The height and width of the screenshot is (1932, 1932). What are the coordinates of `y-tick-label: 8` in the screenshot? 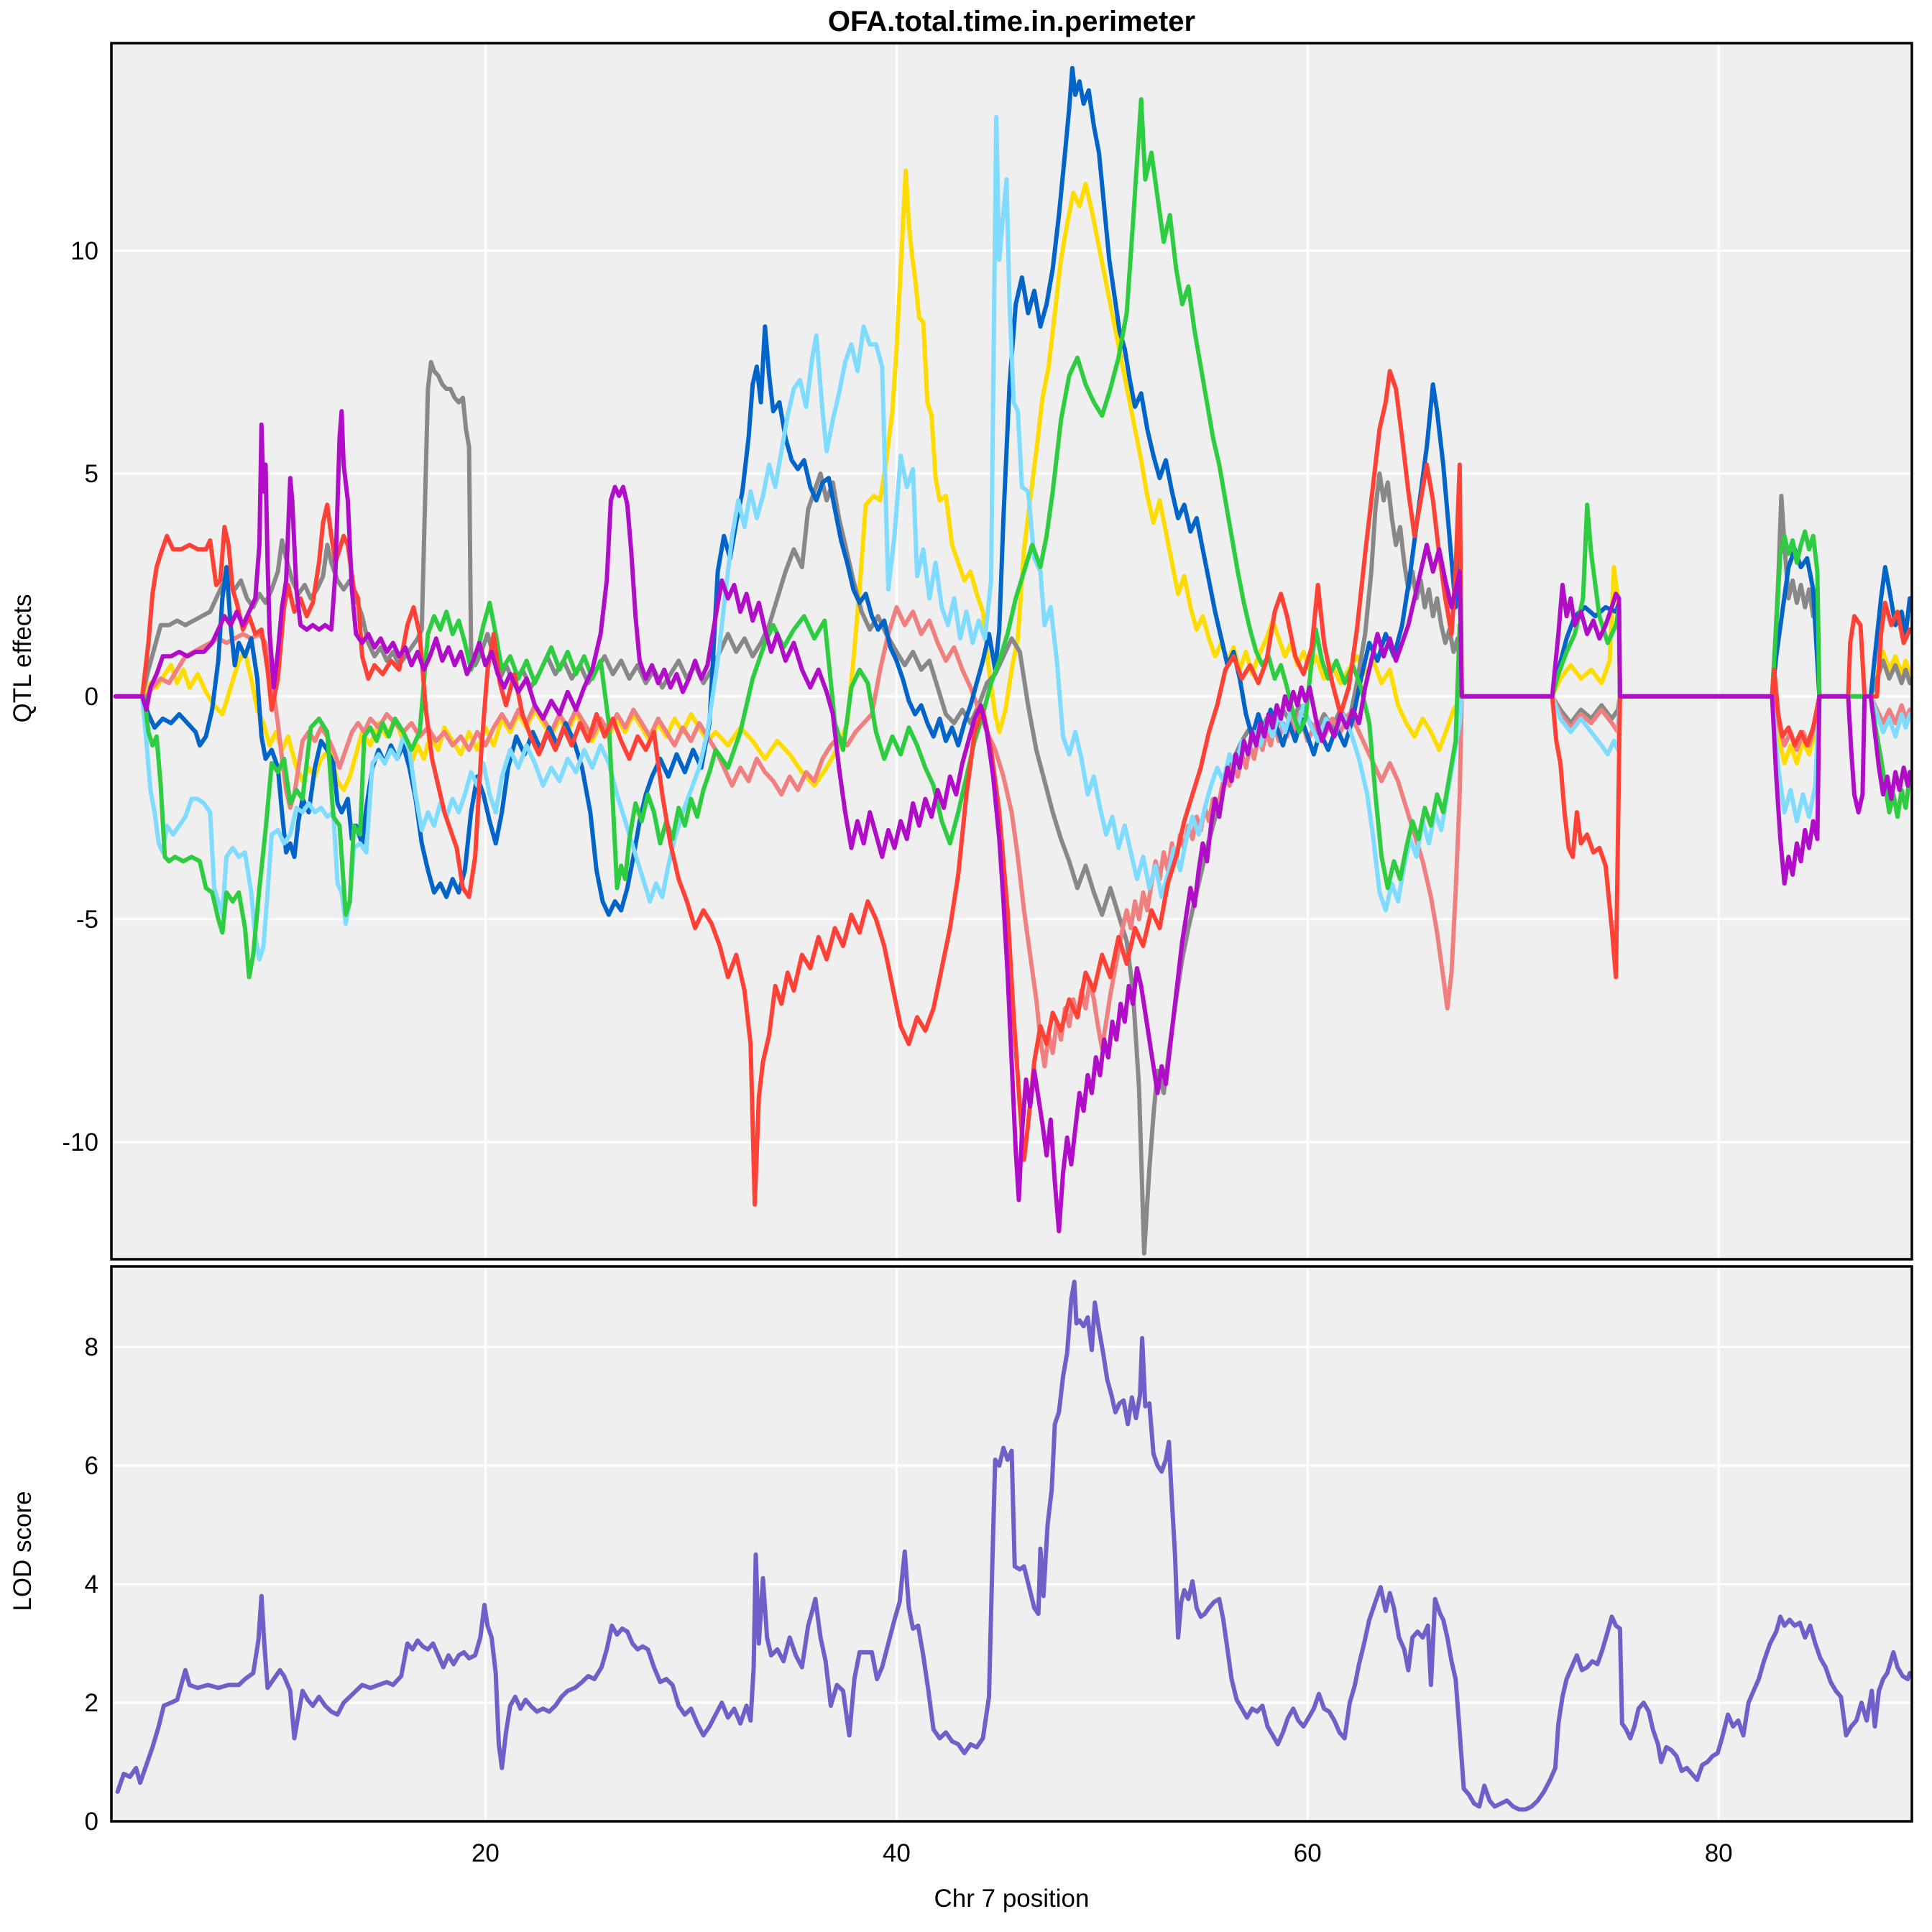 It's located at (91, 1347).